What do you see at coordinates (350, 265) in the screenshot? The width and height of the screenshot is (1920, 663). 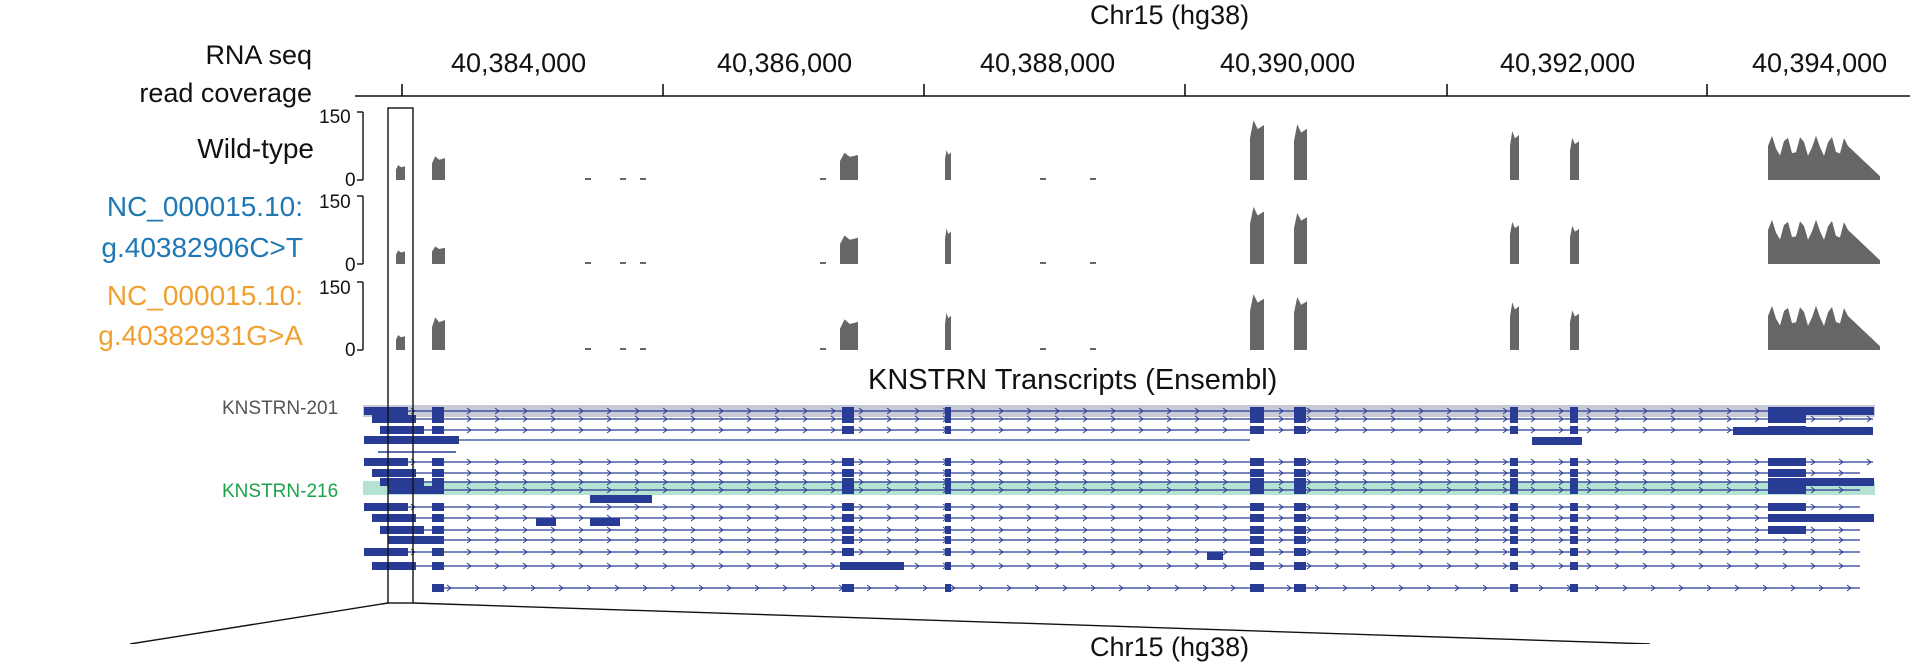 I see `ymin-label-2: 0` at bounding box center [350, 265].